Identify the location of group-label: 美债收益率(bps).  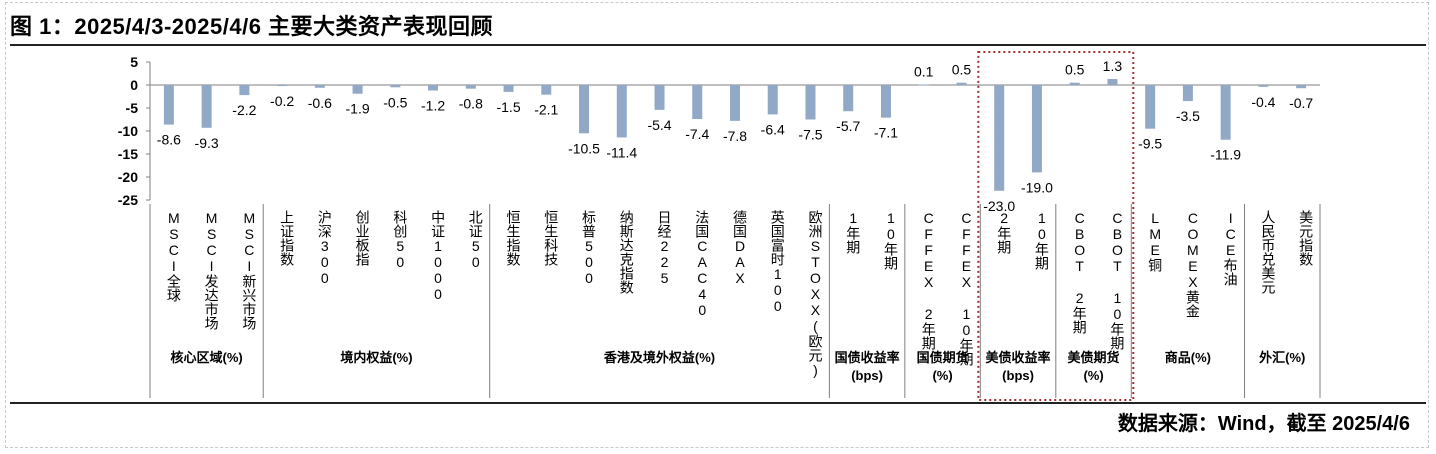
(1018, 366).